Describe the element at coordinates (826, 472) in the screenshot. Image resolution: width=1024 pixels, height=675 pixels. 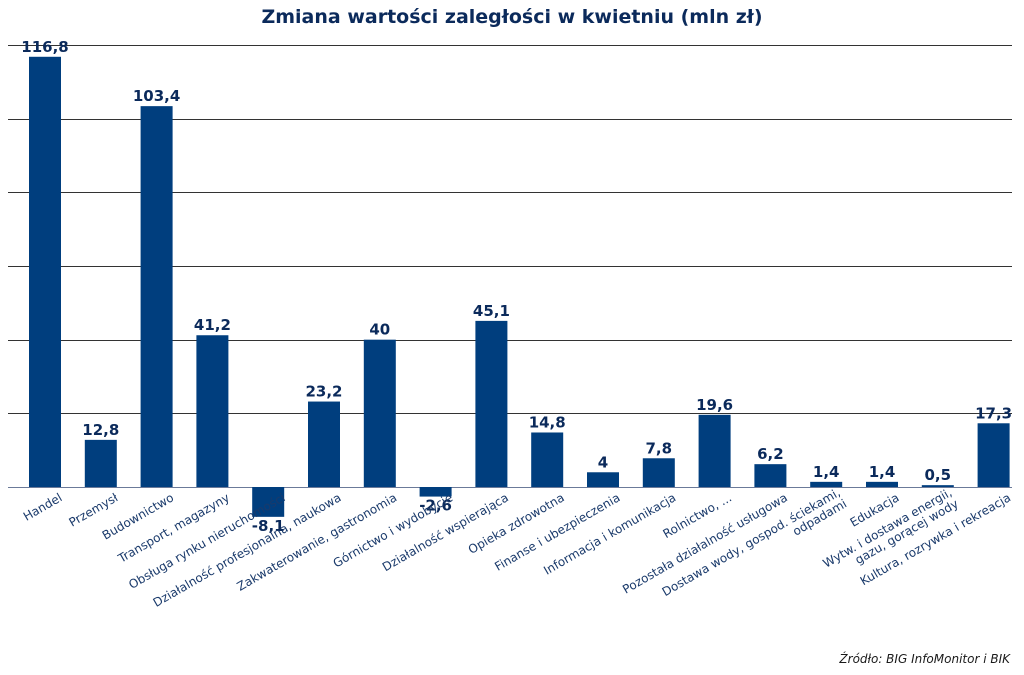
I see `value-label-15: 1,4` at that location.